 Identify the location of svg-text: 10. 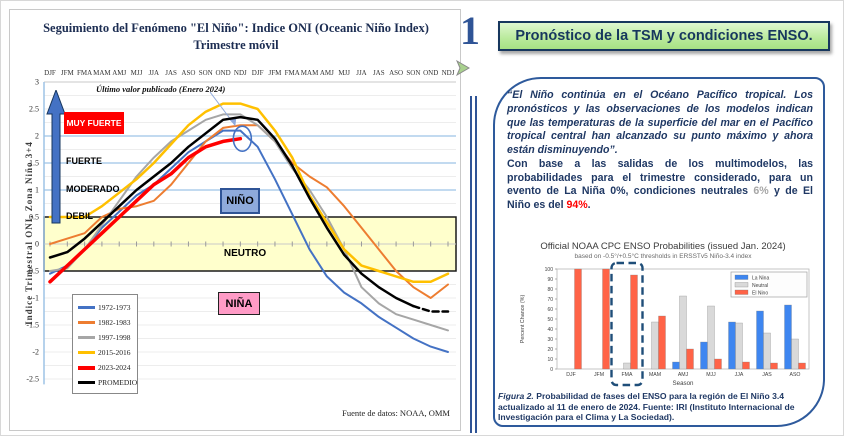
(550, 360).